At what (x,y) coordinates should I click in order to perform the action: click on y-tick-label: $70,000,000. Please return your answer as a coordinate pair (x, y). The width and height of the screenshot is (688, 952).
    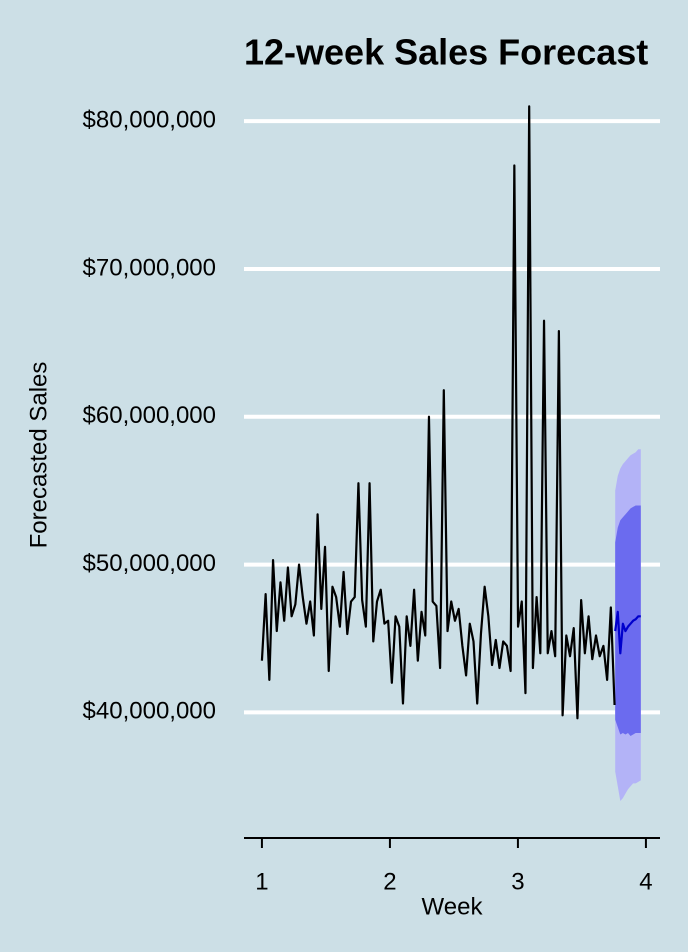
    Looking at the image, I should click on (149, 267).